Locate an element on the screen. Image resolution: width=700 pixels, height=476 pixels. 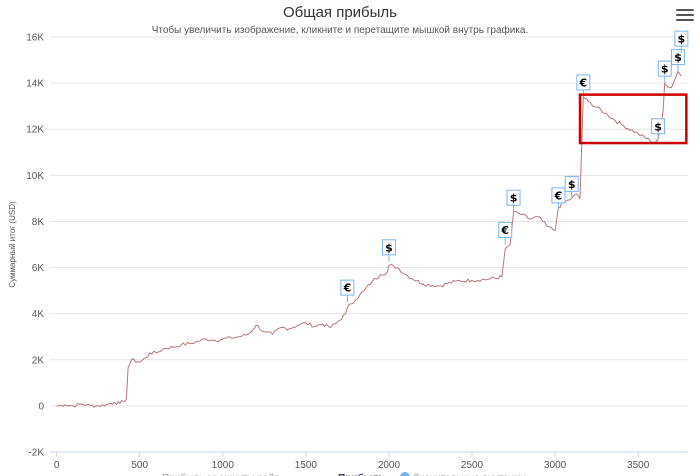
x-tick-label: 2500 is located at coordinates (472, 465).